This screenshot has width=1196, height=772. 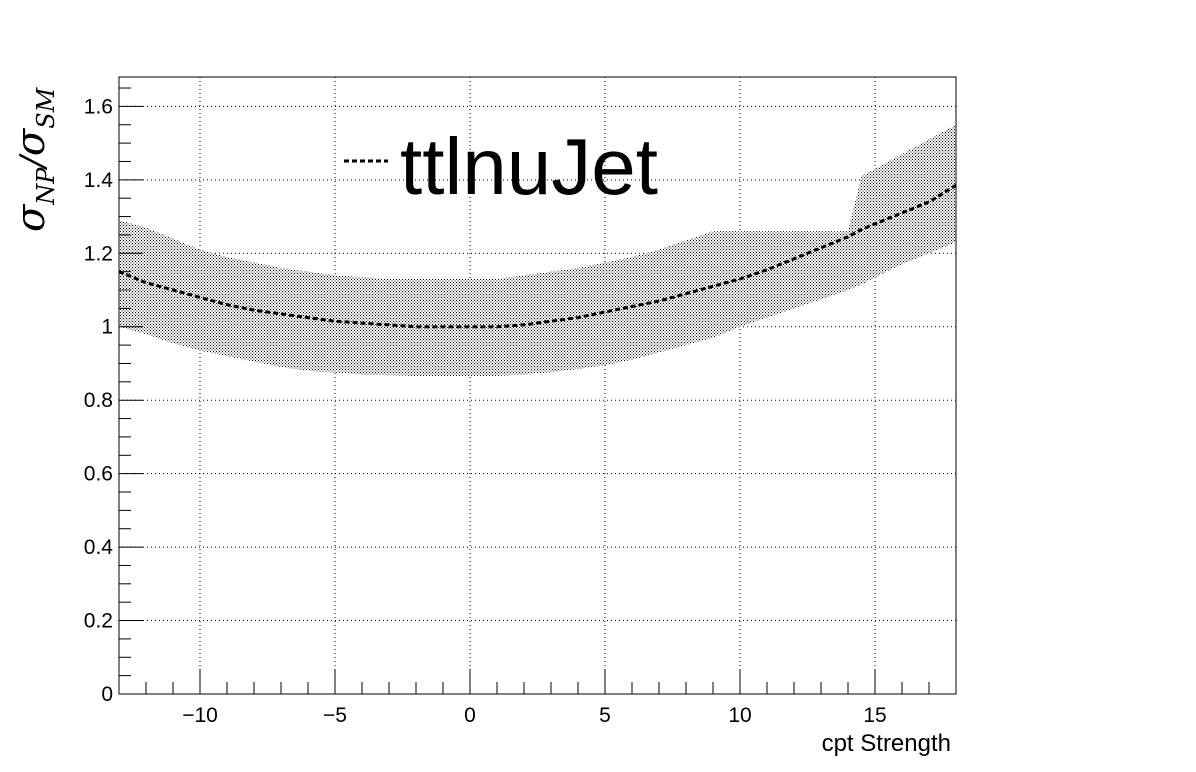 I want to click on y-tick-label: 1.6, so click(x=98, y=106).